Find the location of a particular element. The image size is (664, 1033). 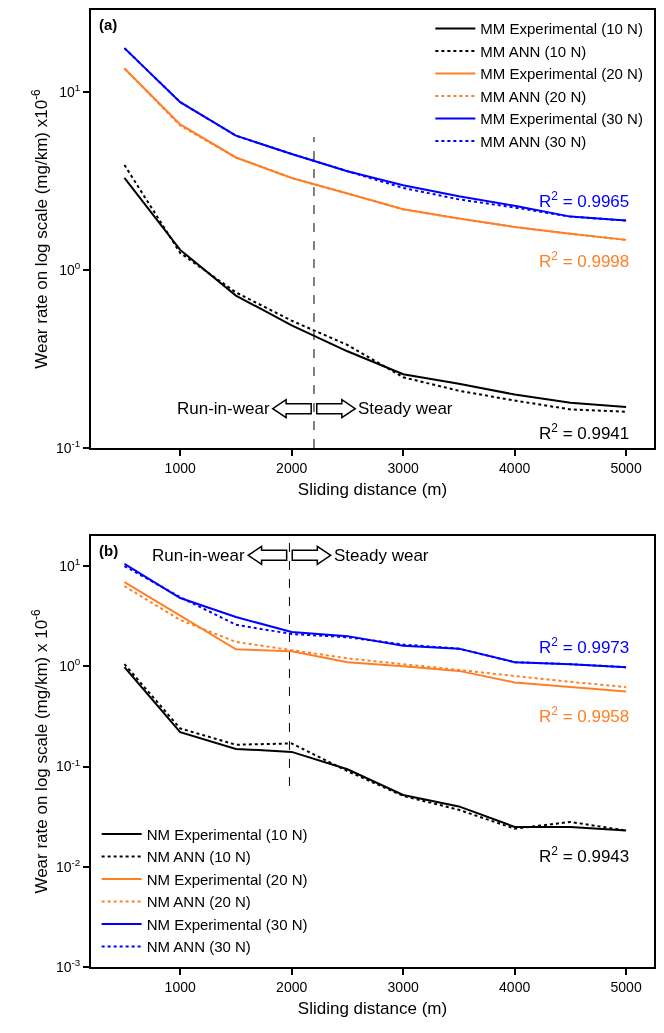

legend-label: MM Experimental (10 N) is located at coordinates (561, 29).